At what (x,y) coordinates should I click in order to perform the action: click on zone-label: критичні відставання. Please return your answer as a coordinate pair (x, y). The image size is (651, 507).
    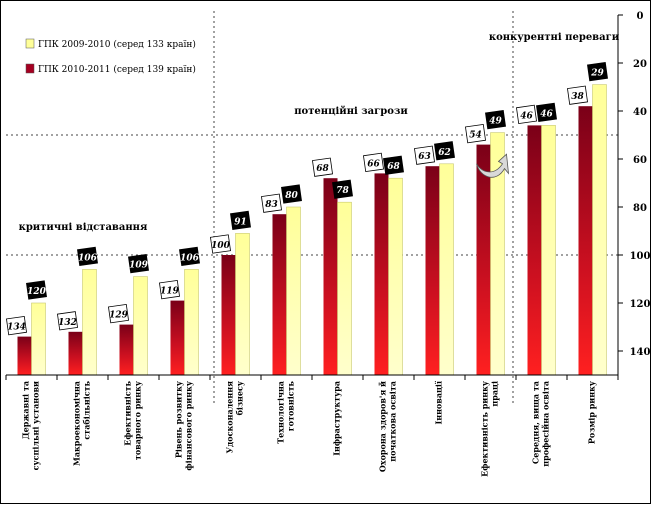
    Looking at the image, I should click on (83, 227).